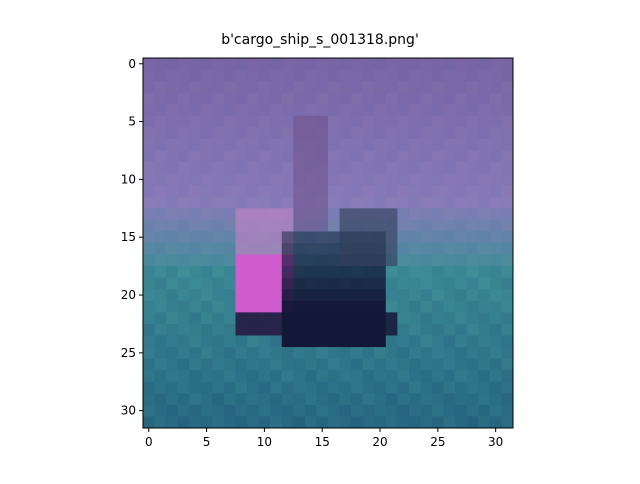  I want to click on y-tick-label: 30, so click(128, 411).